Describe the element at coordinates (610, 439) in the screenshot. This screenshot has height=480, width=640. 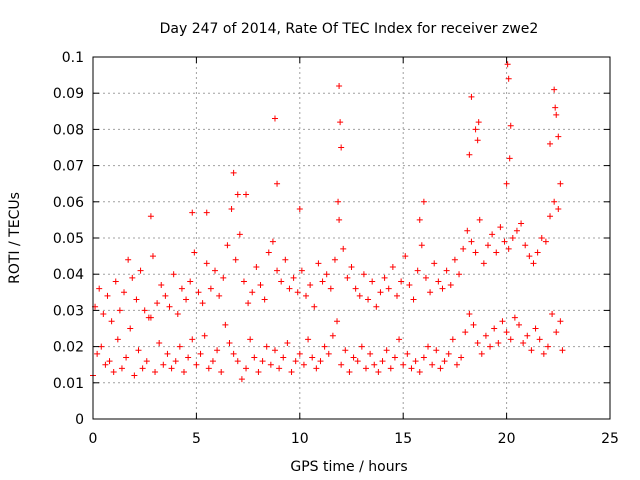
I see `x-tick-label: 25` at that location.